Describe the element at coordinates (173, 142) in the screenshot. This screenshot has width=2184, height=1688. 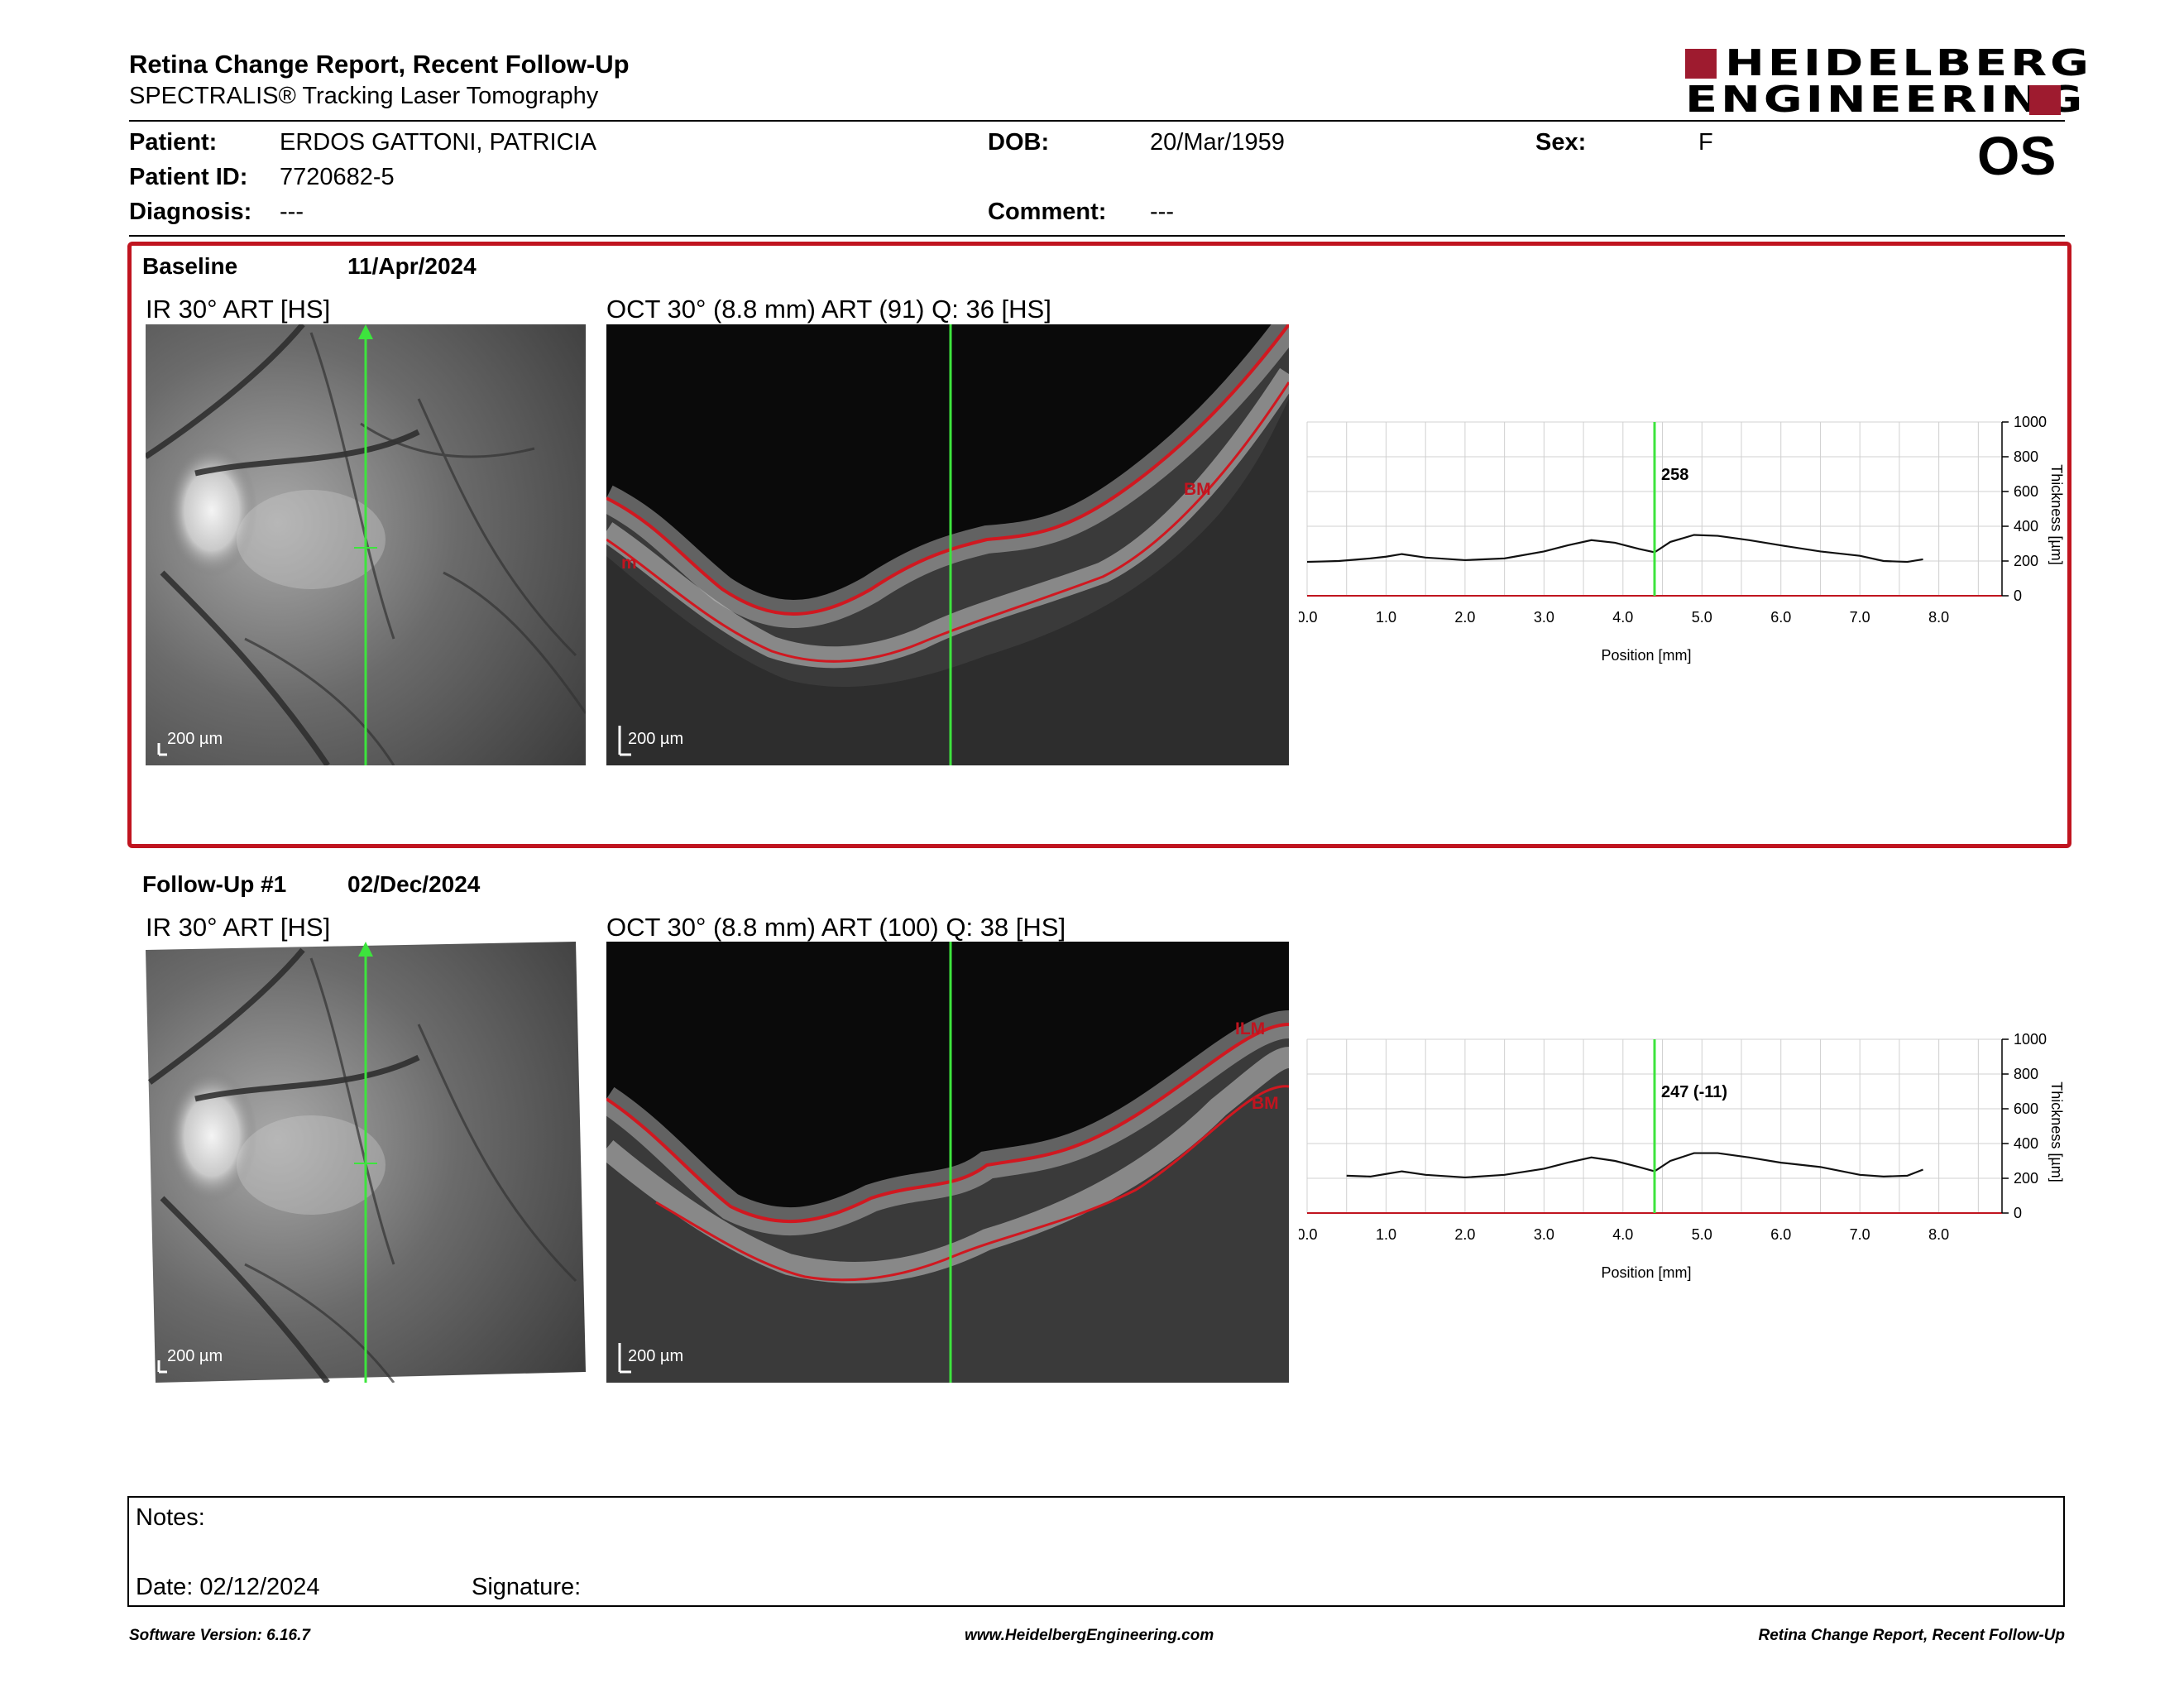
I see `patient-label: Patient:` at that location.